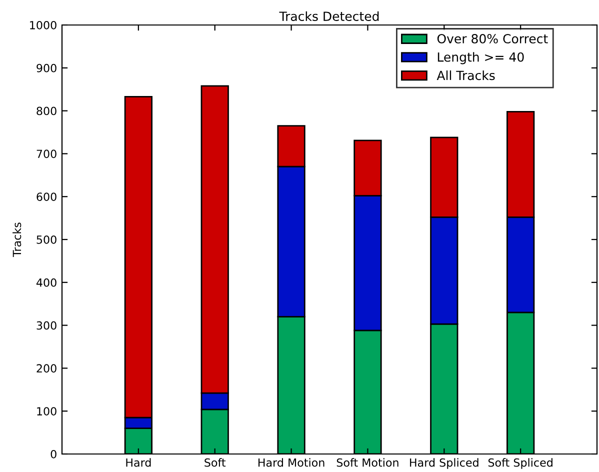 The image size is (599, 472). Describe the element at coordinates (492, 39) in the screenshot. I see `legend-label: Over 80% Correct` at that location.